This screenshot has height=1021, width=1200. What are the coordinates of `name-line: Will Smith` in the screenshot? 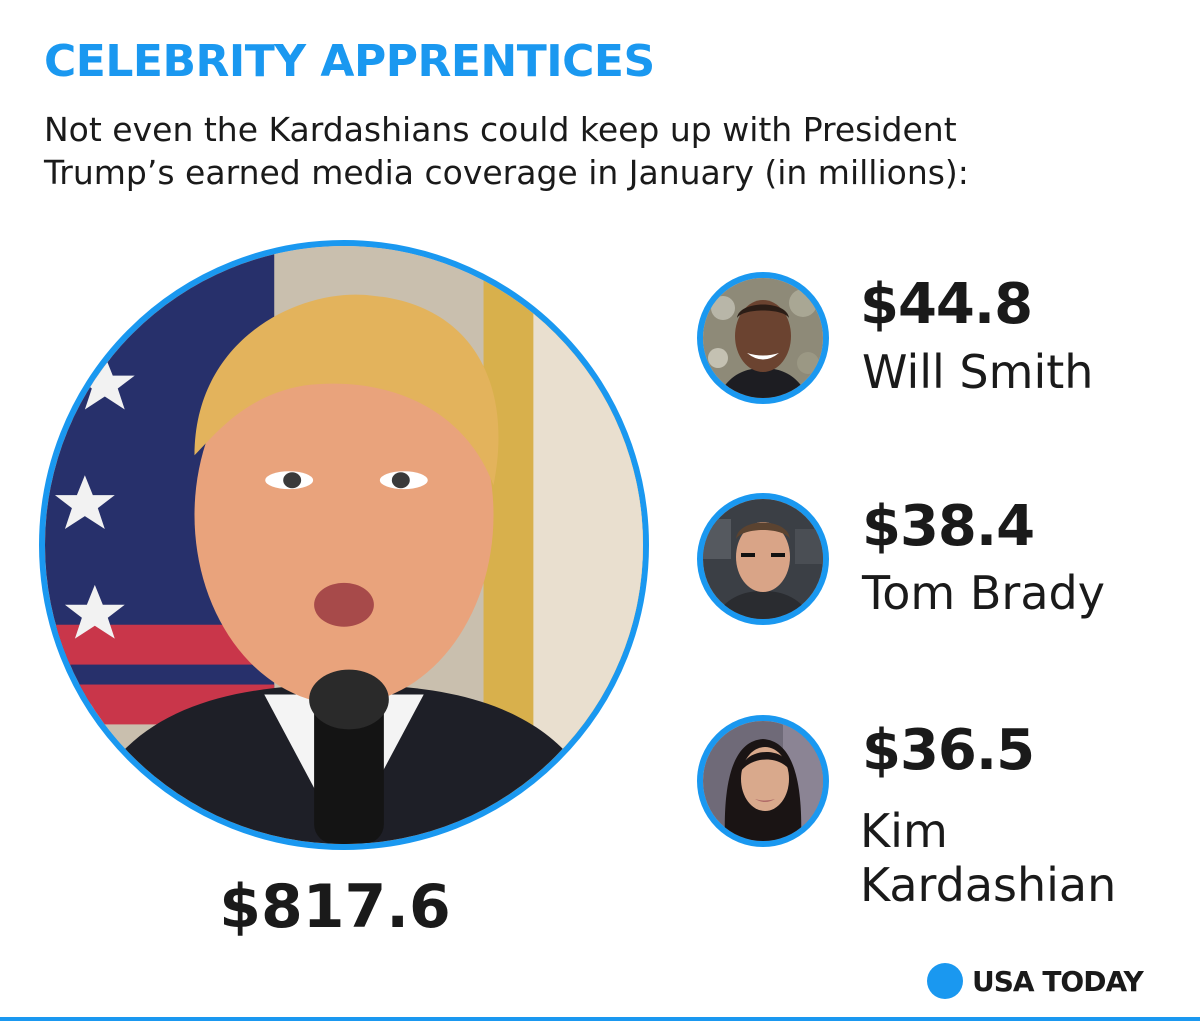 It's located at (978, 372).